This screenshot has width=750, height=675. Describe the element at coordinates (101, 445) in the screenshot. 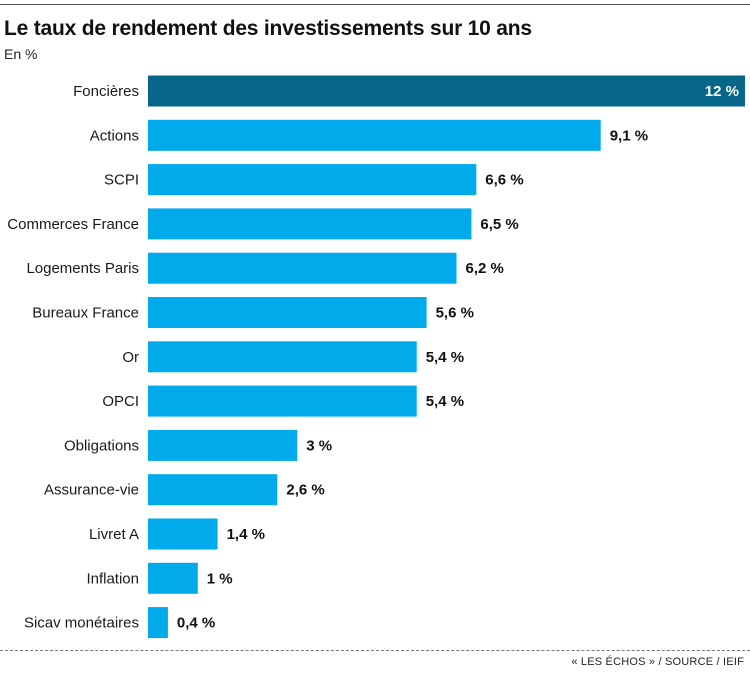

I see `category-label: Obligations` at that location.